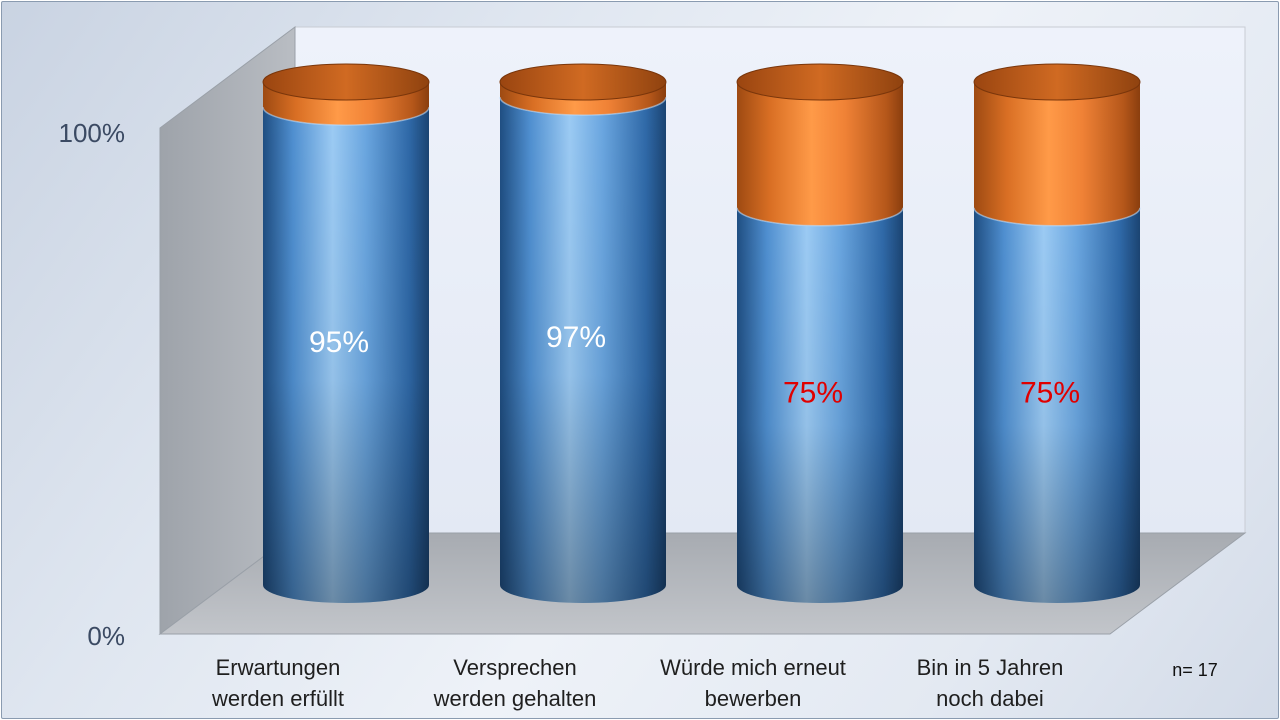  Describe the element at coordinates (277, 698) in the screenshot. I see `category-label-line: werden erfüllt` at that location.